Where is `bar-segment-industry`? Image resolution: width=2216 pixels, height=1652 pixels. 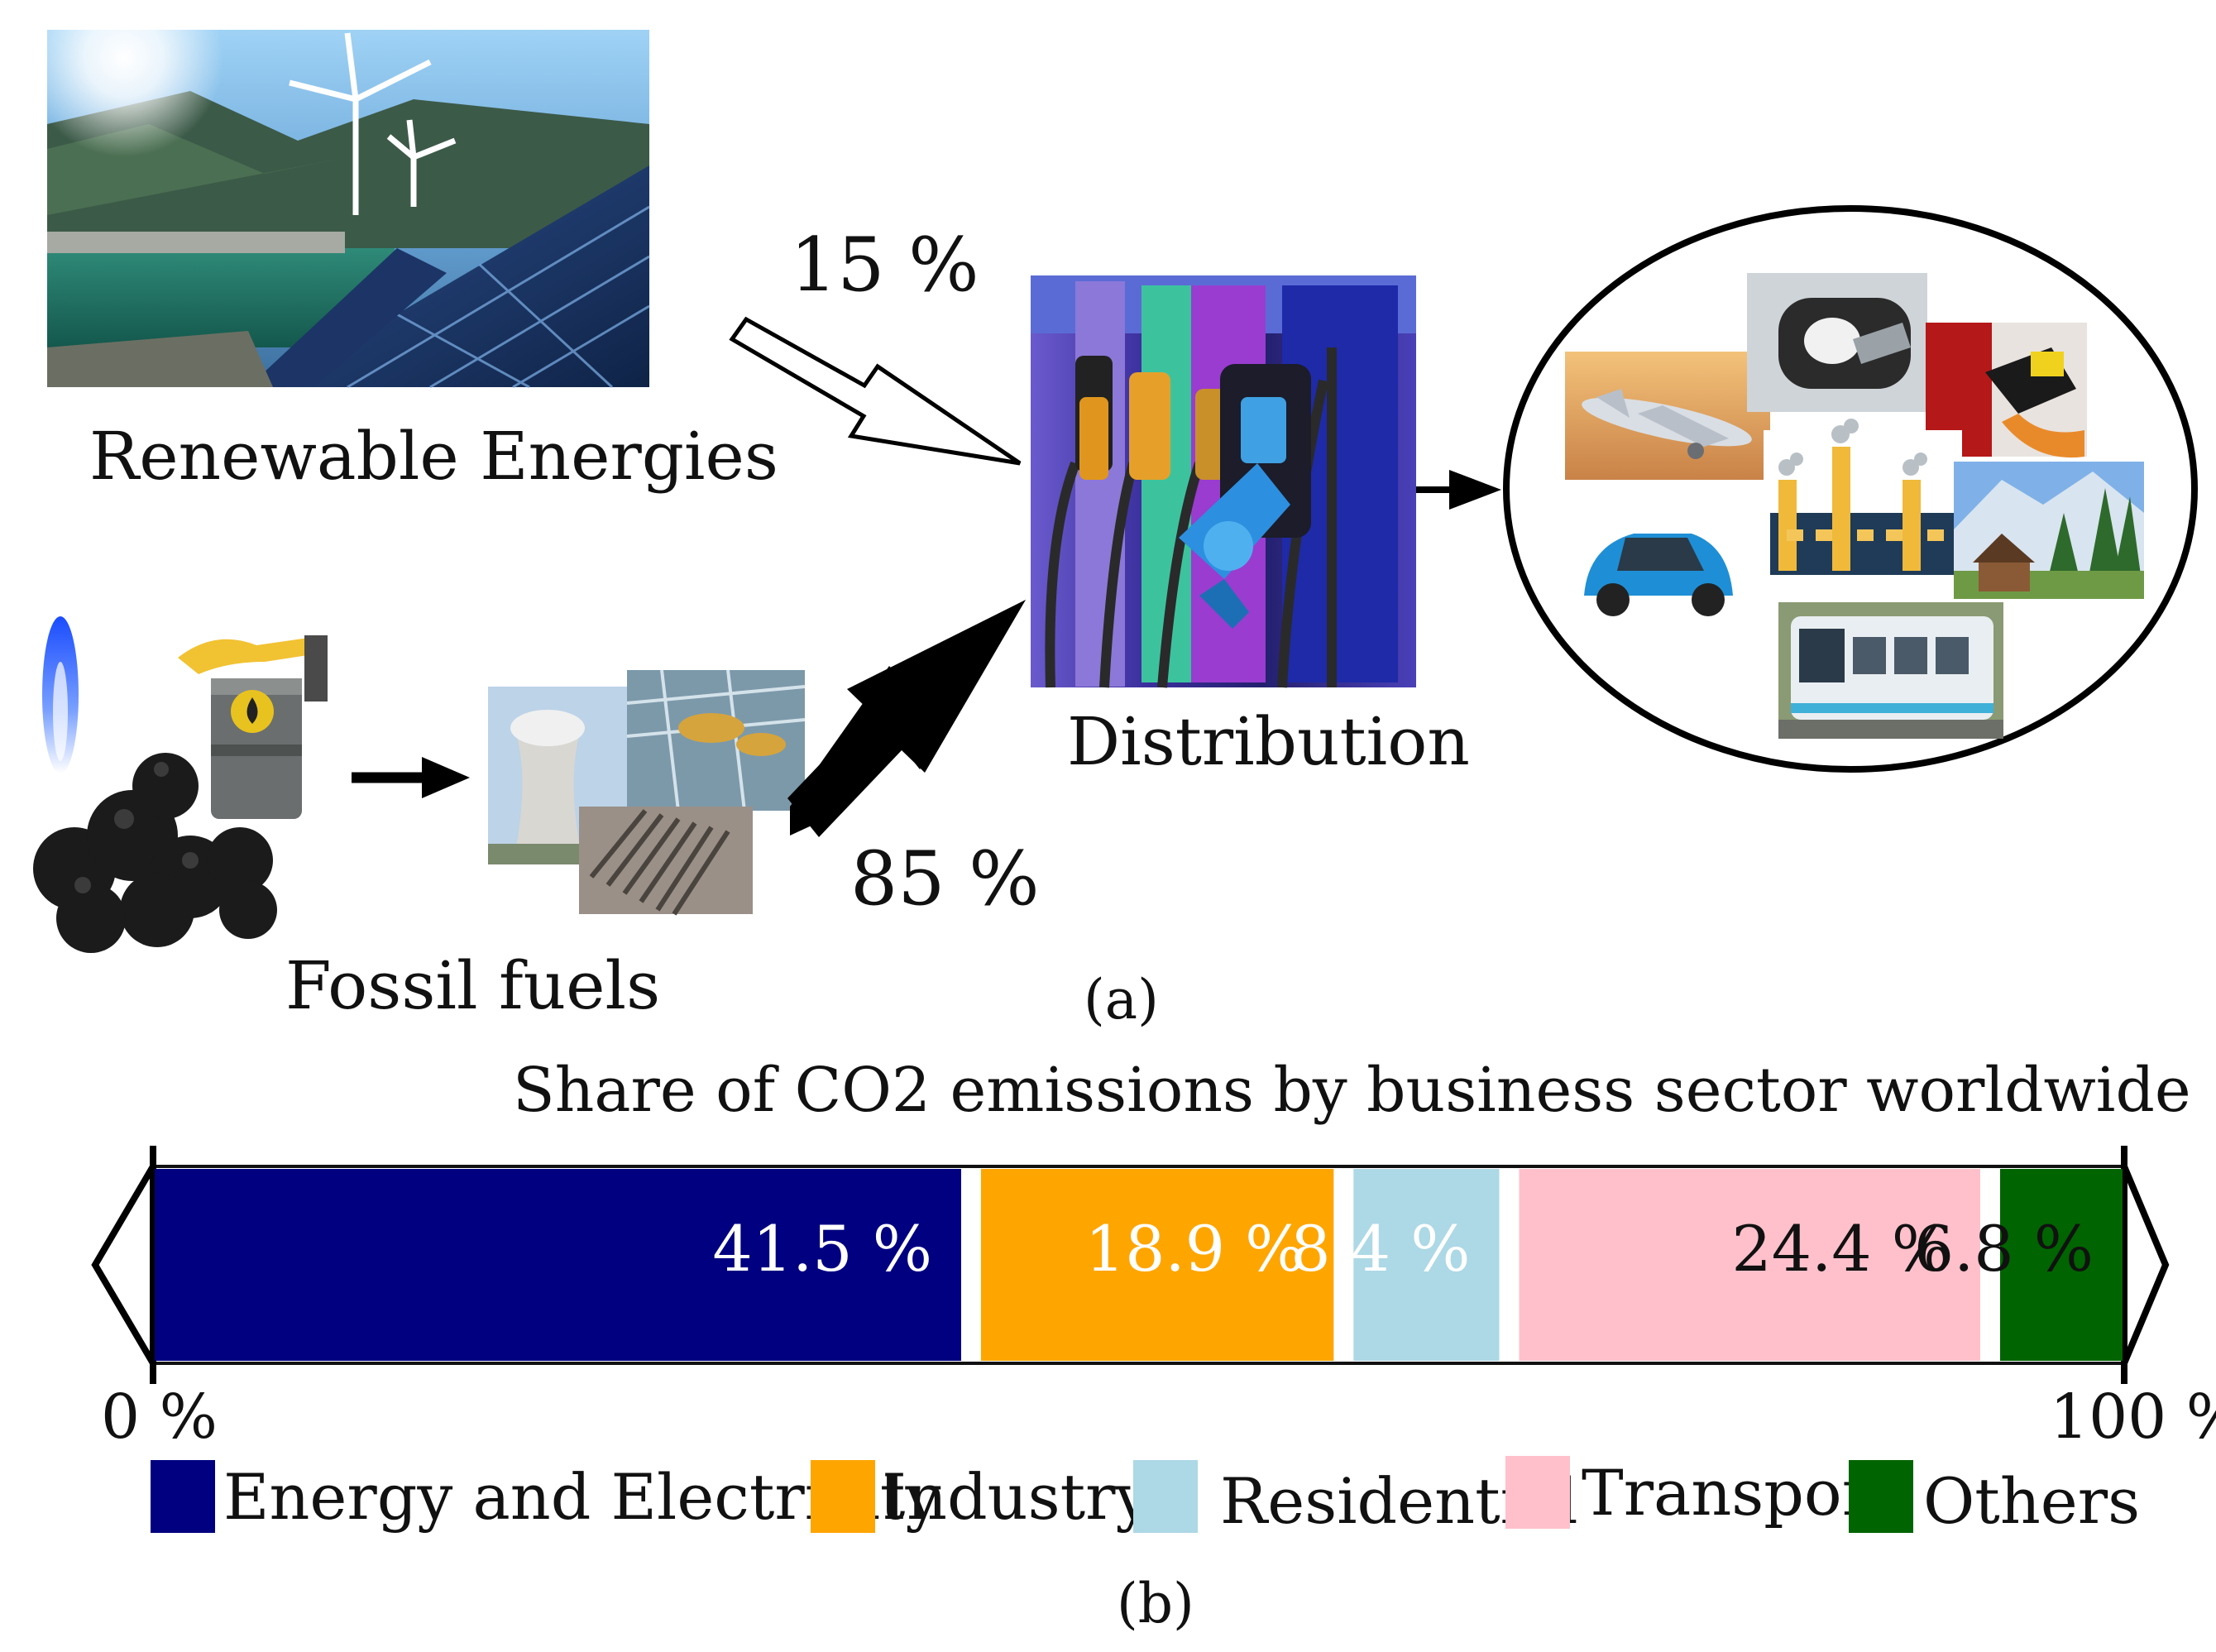 bar-segment-industry is located at coordinates (1157, 1265).